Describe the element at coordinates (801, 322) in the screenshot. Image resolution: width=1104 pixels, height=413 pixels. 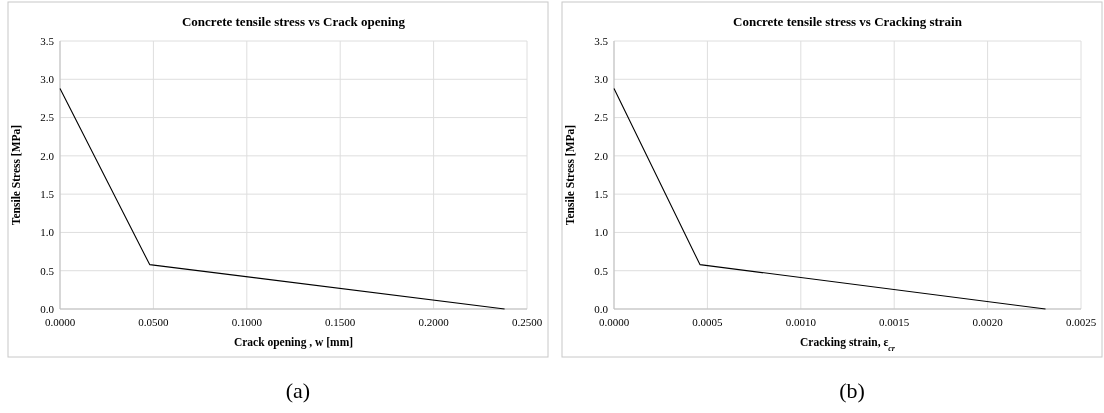
I see `x-tick-label: 0.0010` at that location.